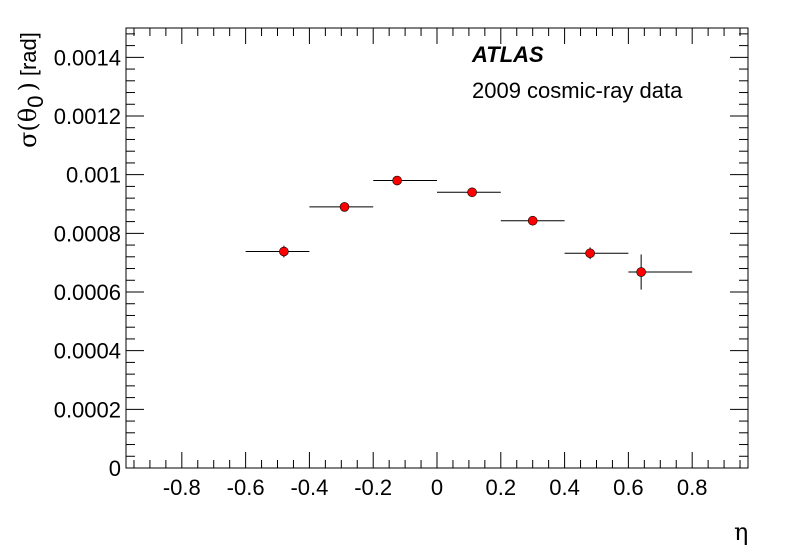 The height and width of the screenshot is (557, 788). What do you see at coordinates (182, 487) in the screenshot?
I see `x-tick-label: -0.8` at bounding box center [182, 487].